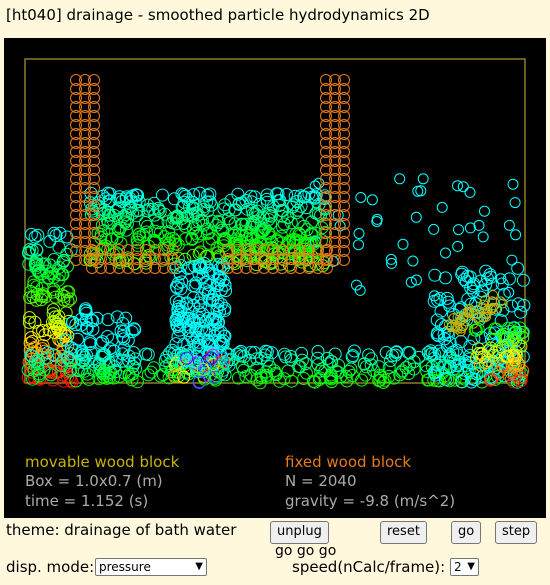 Image resolution: width=550 pixels, height=585 pixels. Describe the element at coordinates (299, 532) in the screenshot. I see `unplug-button: unplug` at that location.